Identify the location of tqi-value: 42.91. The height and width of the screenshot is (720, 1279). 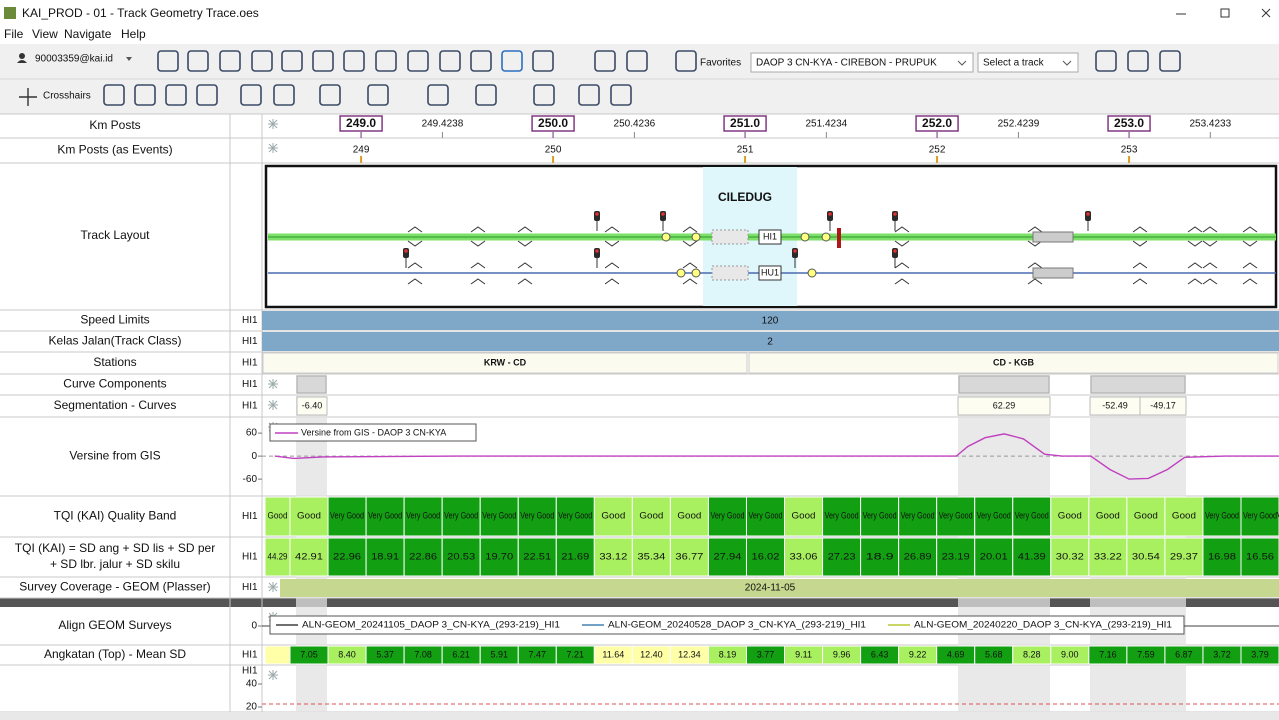
(309, 556).